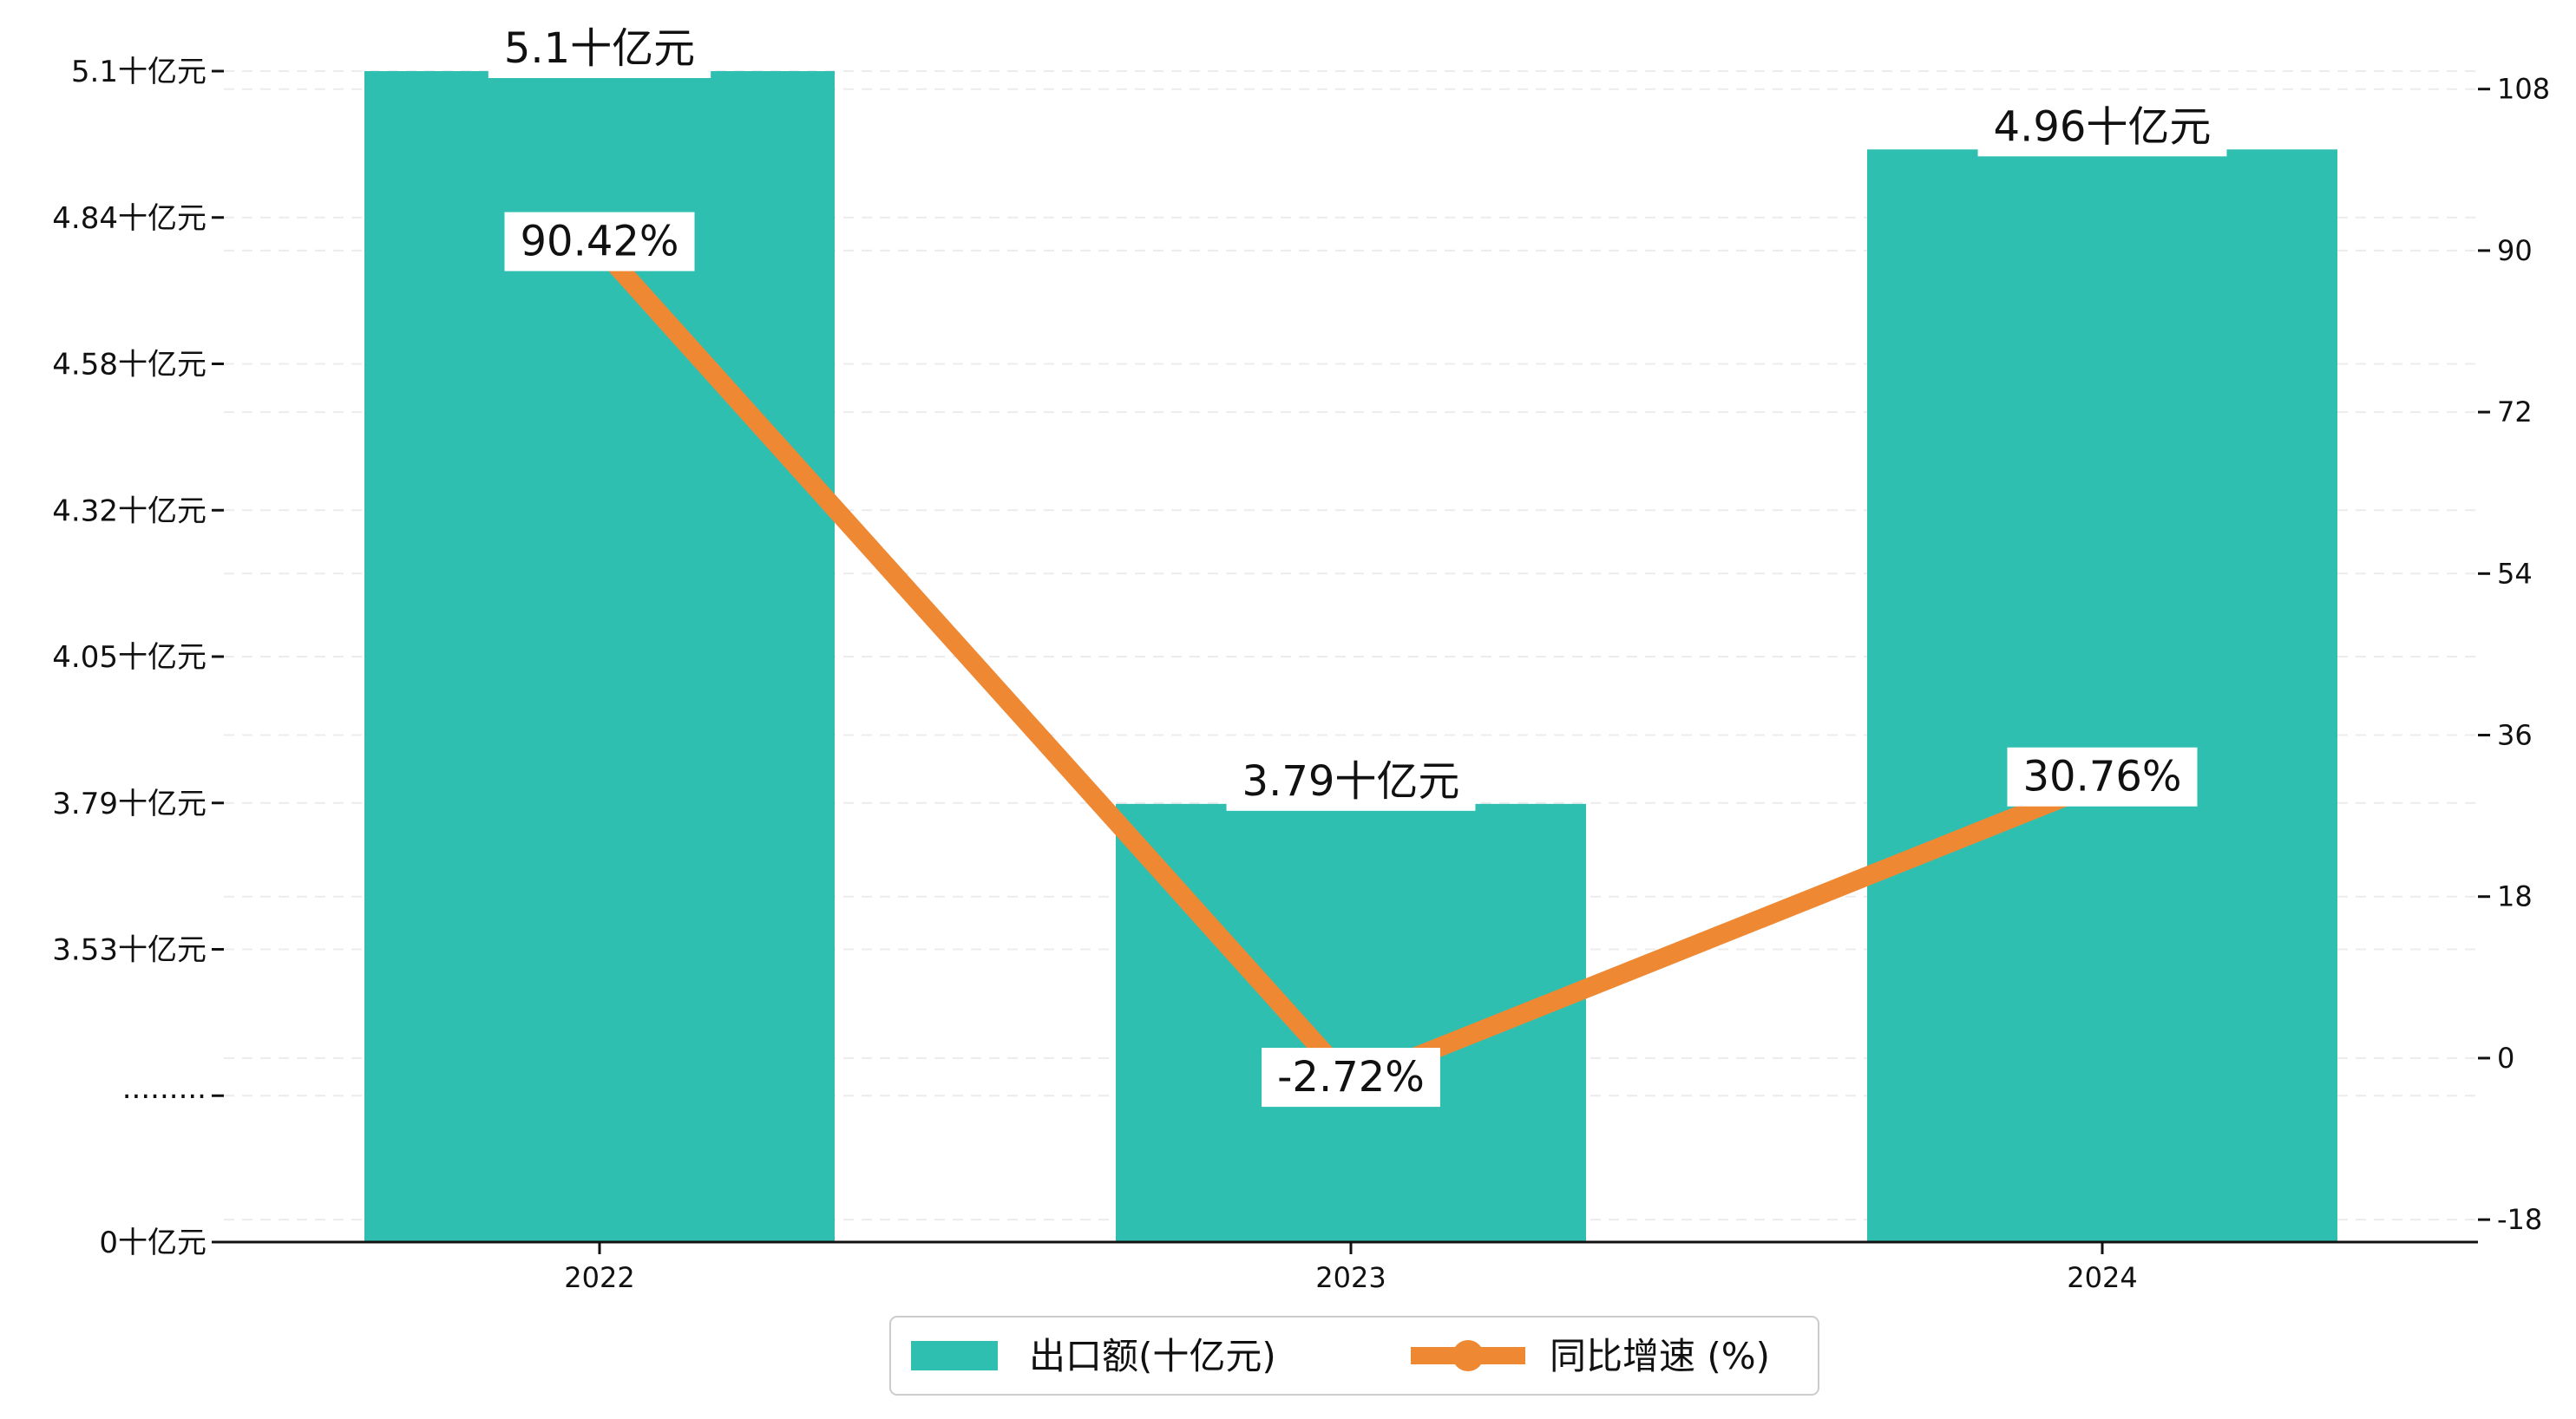 The height and width of the screenshot is (1419, 2576). I want to click on bar-value-label-text: 4.96十亿元, so click(2103, 126).